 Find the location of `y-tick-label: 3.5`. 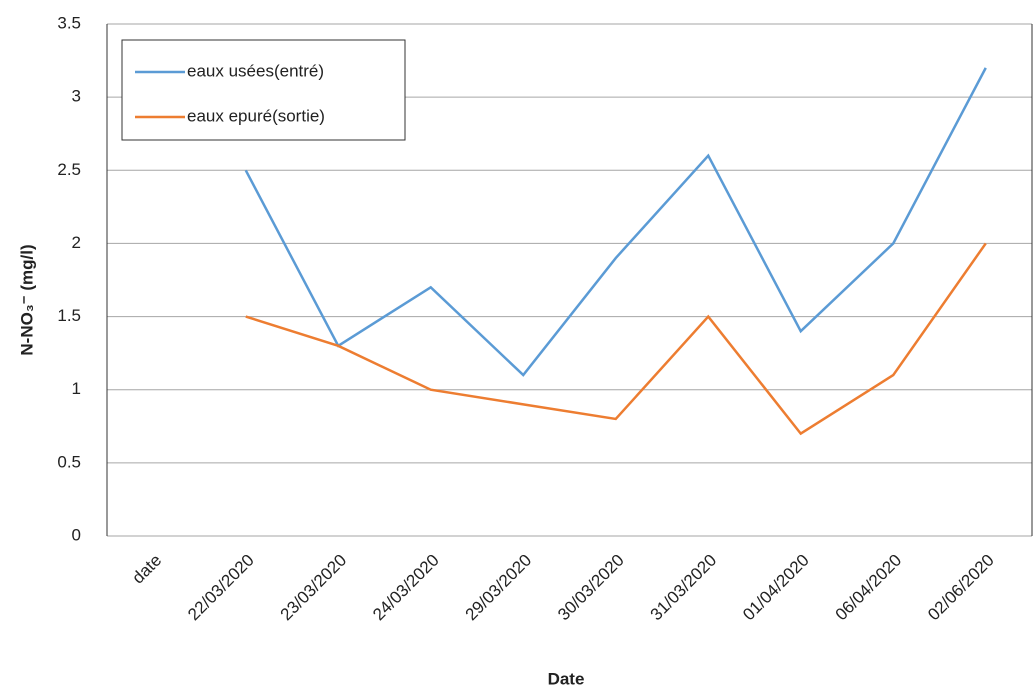

y-tick-label: 3.5 is located at coordinates (69, 22).